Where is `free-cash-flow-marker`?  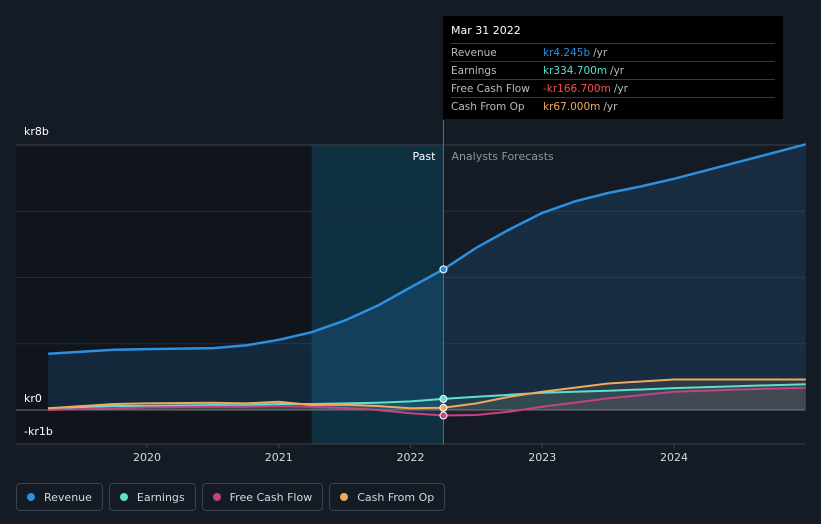
free-cash-flow-marker is located at coordinates (443, 415).